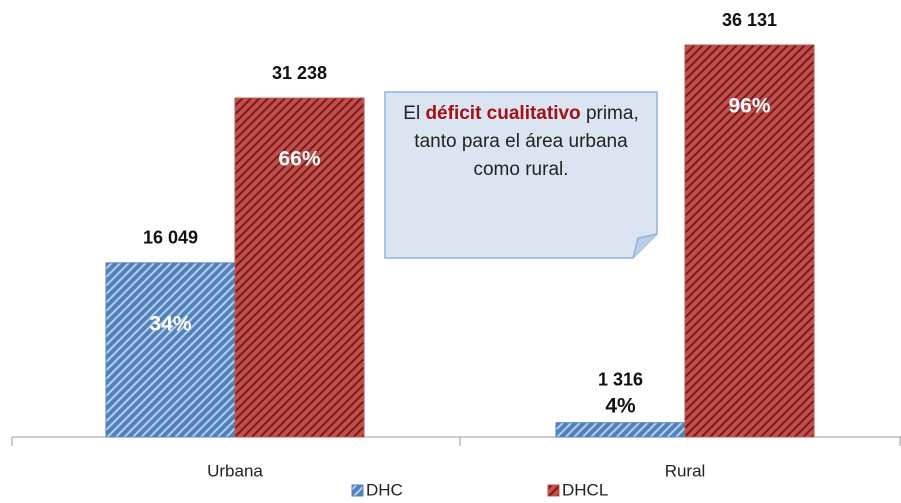  Describe the element at coordinates (170, 323) in the screenshot. I see `share-label: 34%` at that location.